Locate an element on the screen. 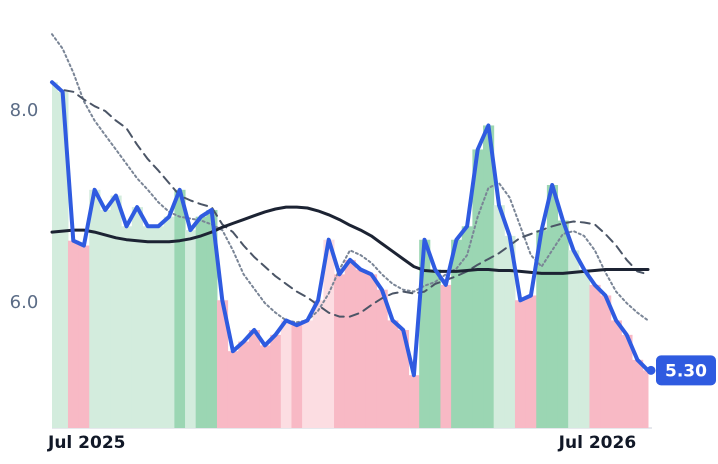  end-dot is located at coordinates (651, 370).